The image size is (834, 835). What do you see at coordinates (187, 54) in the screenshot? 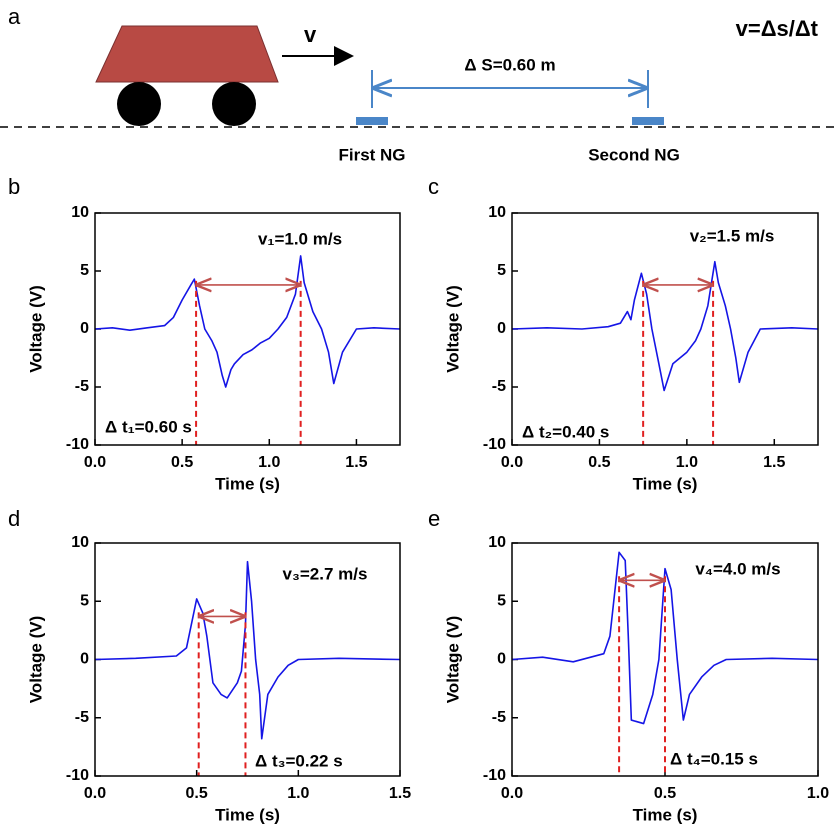
I see `cart-body` at bounding box center [187, 54].